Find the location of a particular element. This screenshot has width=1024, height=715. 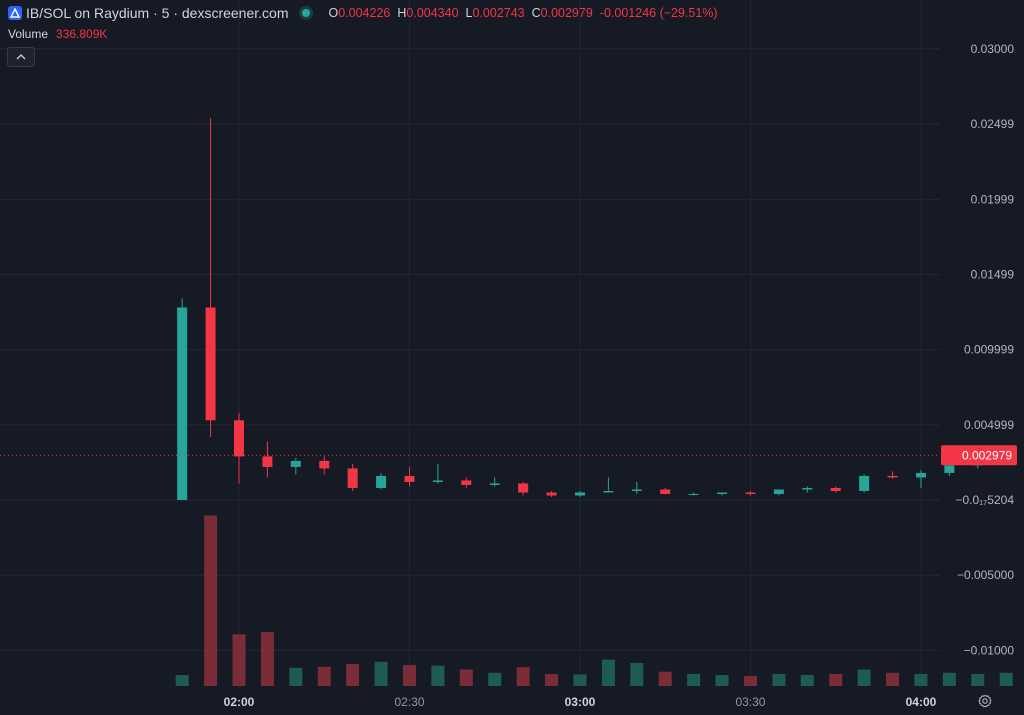

price-tick-label: 0.02499 is located at coordinates (993, 124).